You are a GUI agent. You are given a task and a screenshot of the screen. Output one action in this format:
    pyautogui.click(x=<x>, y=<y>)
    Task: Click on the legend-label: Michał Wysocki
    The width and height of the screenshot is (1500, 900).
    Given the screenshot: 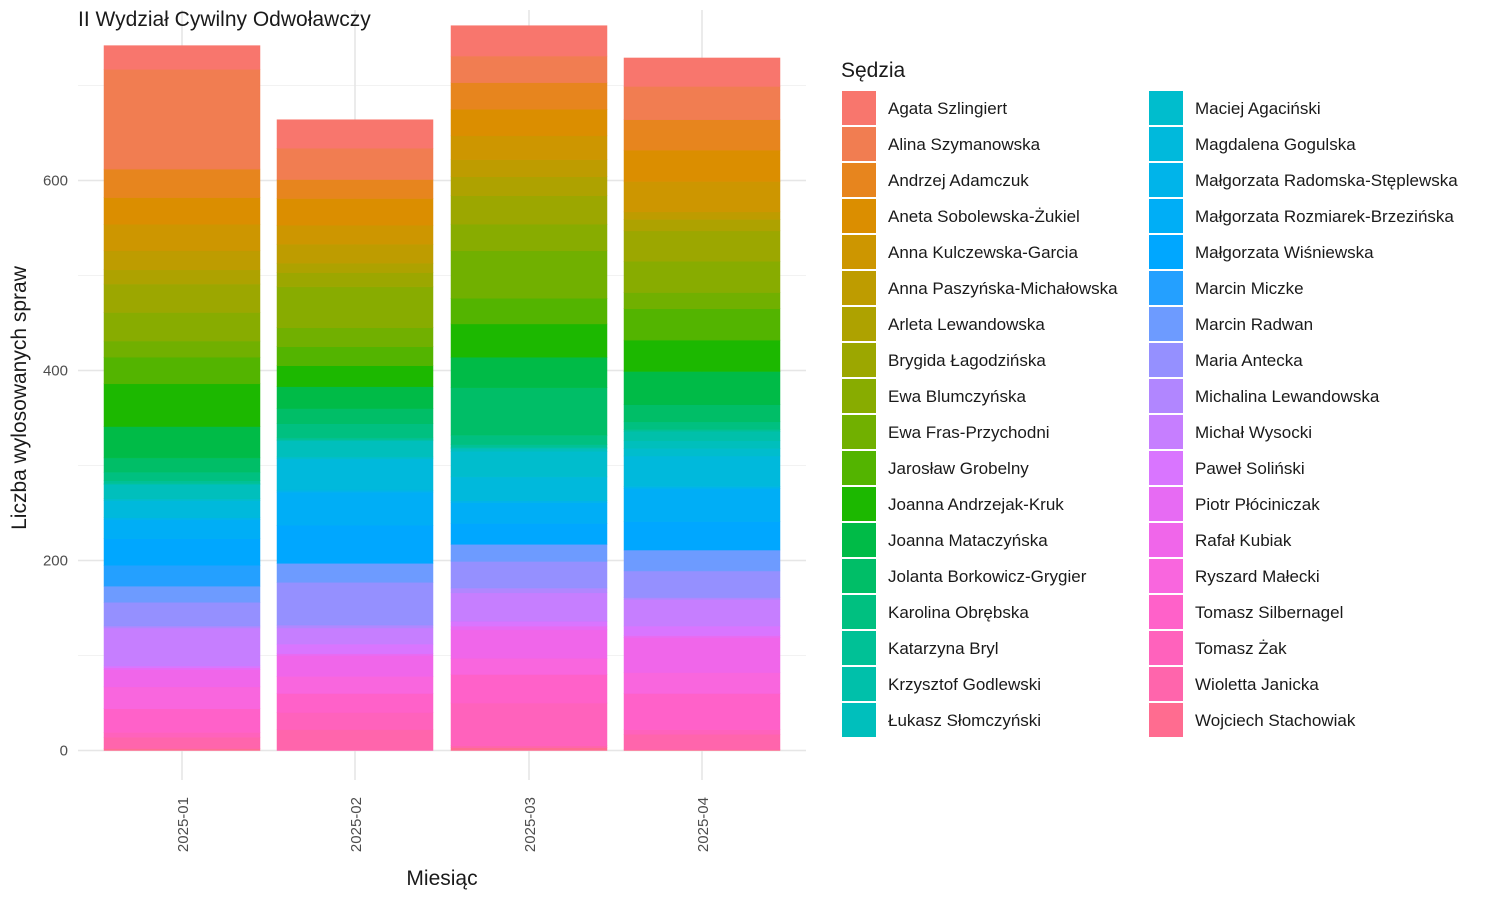 What is the action you would take?
    pyautogui.click(x=1253, y=432)
    